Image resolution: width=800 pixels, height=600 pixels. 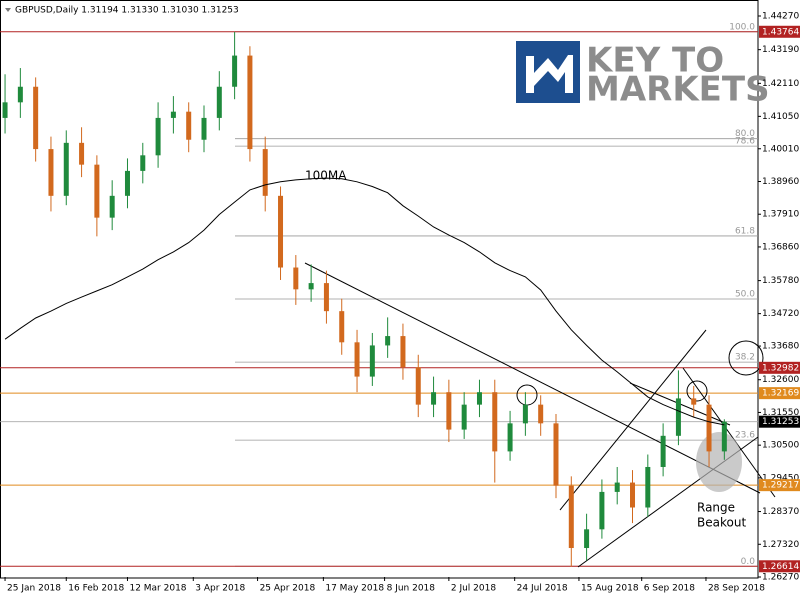 I want to click on logo-text: KEY TO, so click(x=655, y=61).